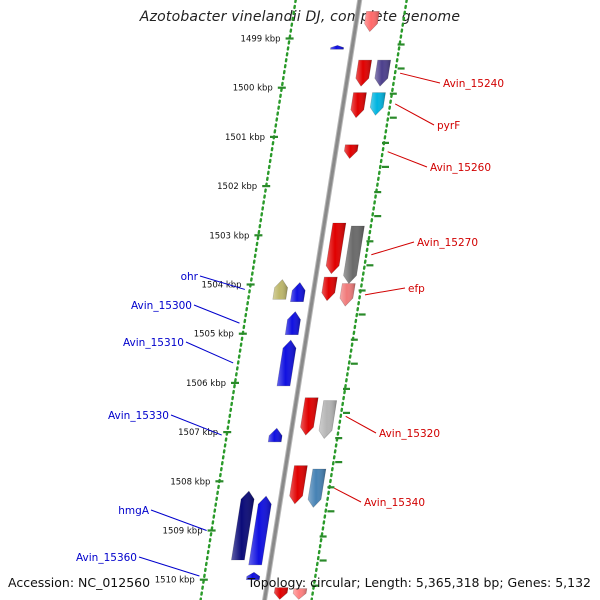 The image size is (600, 600). Describe the element at coordinates (79, 582) in the screenshot. I see `accession-text: Accession: NC_012560` at that location.